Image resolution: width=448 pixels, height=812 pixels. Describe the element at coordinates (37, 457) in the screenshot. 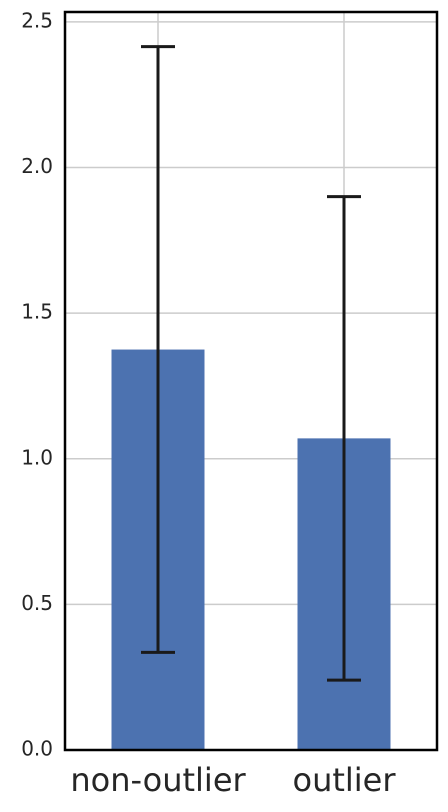

I see `y-tick-label: 1.0` at that location.